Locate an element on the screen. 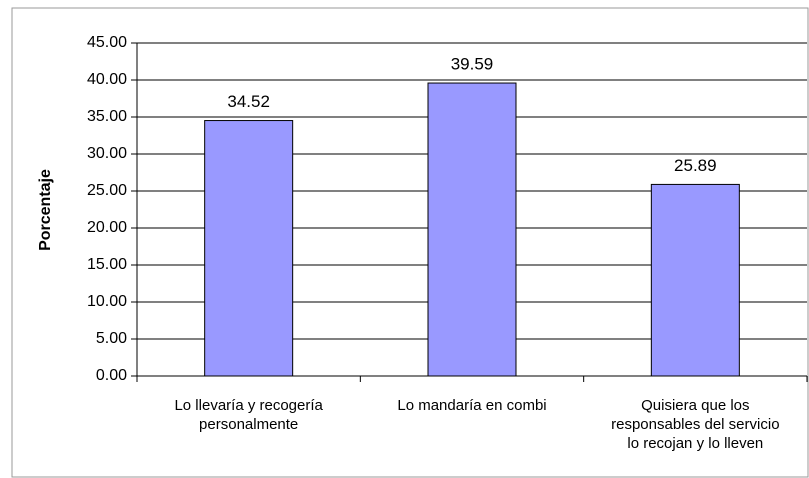  x-tick-label: Quisiera que los is located at coordinates (695, 405).